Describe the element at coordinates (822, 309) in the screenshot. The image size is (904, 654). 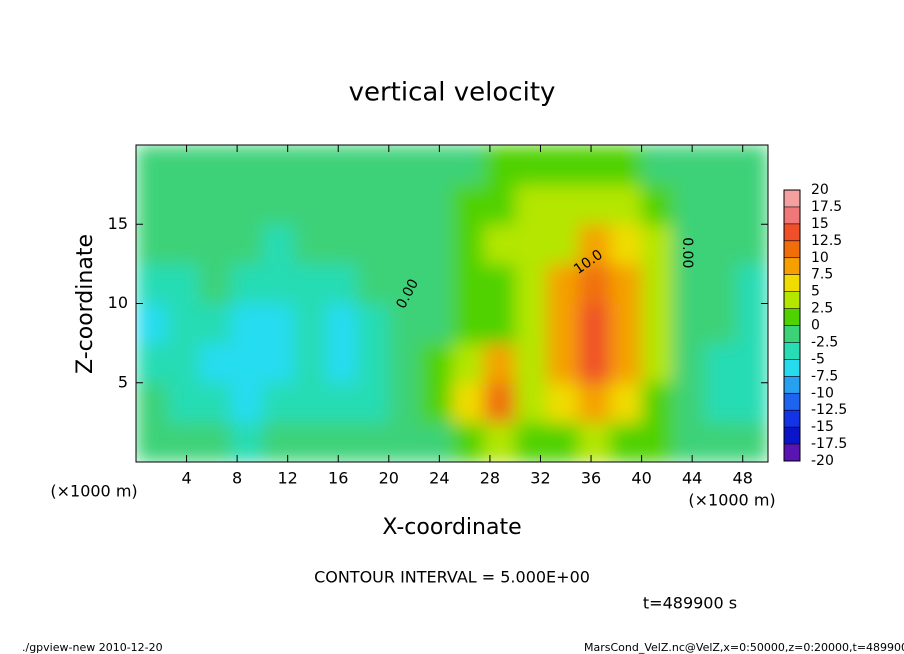
I see `colorbar-tick-label: 2.5` at that location.